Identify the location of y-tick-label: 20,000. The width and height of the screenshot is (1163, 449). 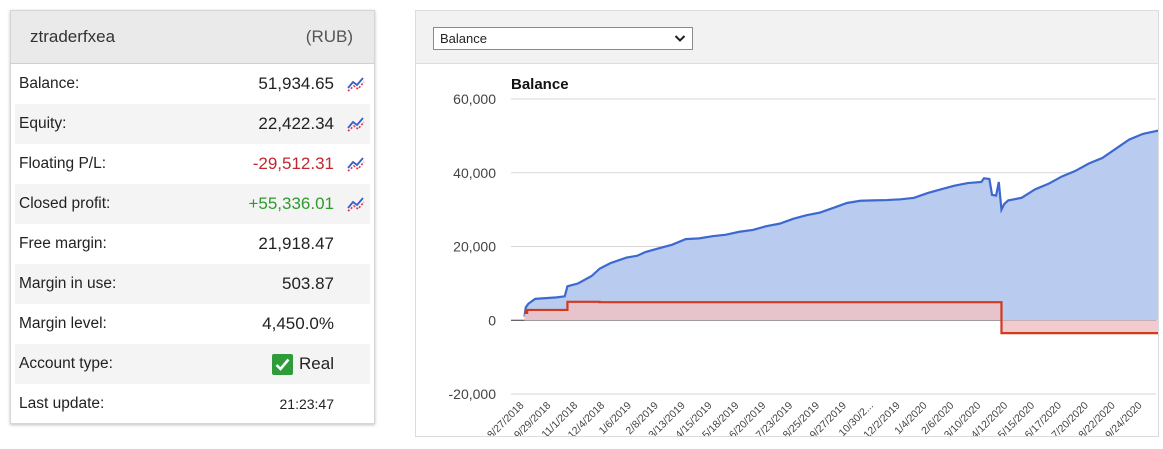
(474, 247).